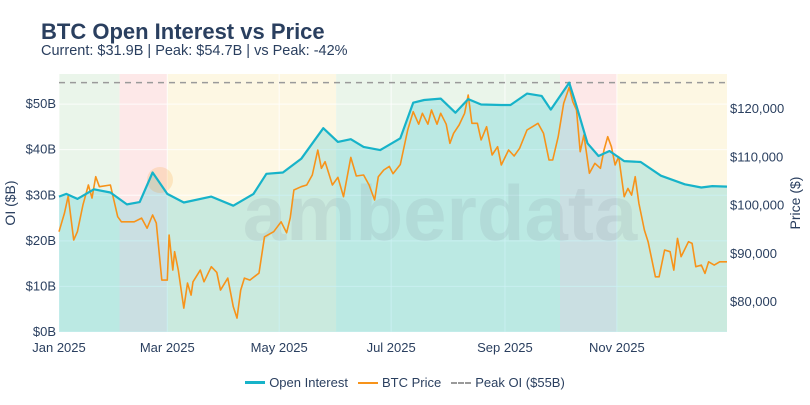 The image size is (810, 405). I want to click on x-tick-label: Jul 2025, so click(391, 347).